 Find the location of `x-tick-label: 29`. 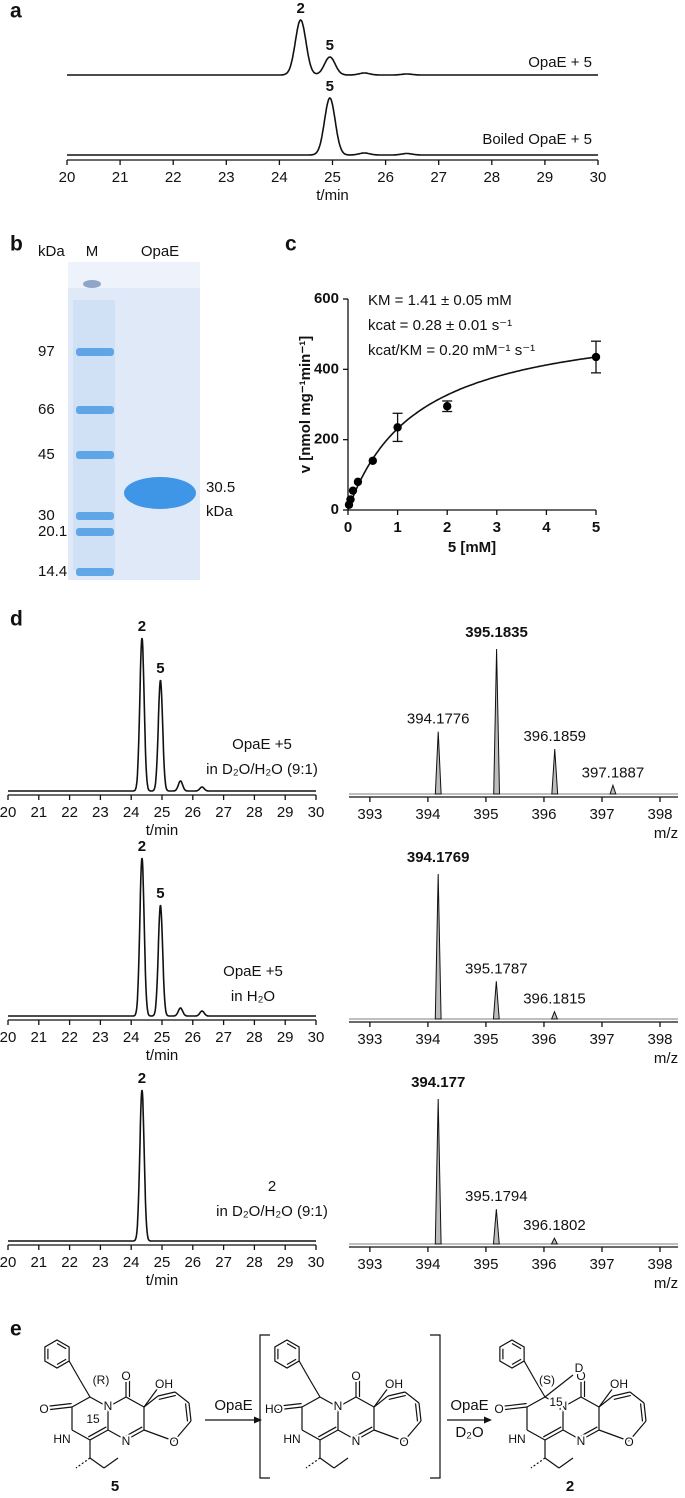

x-tick-label: 29 is located at coordinates (285, 1037).